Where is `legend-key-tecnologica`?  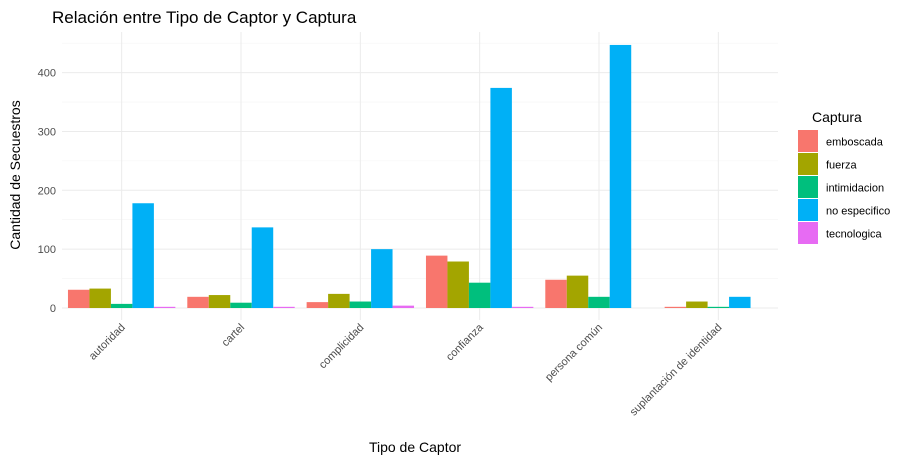
legend-key-tecnologica is located at coordinates (808, 233).